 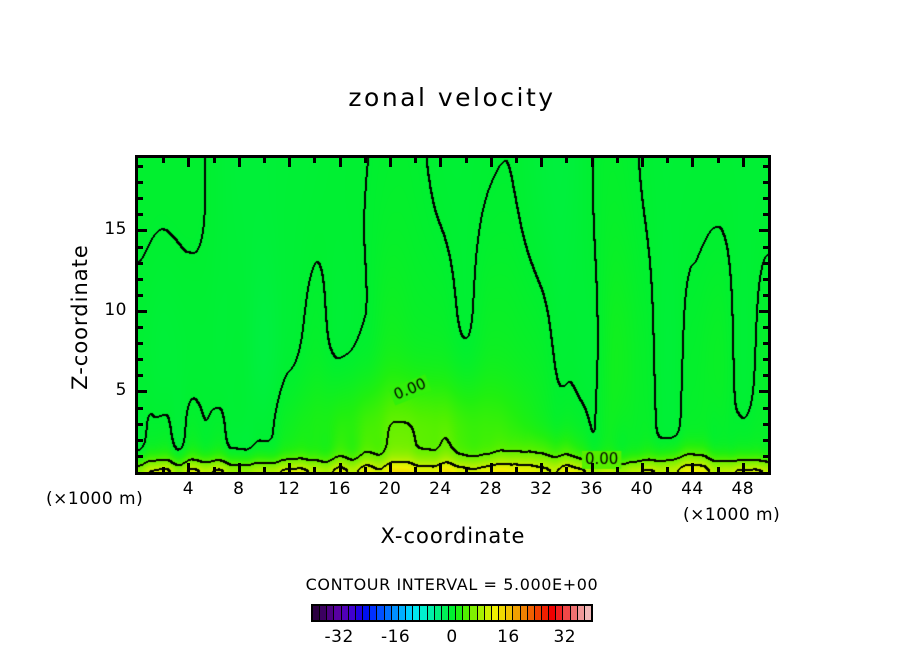 What do you see at coordinates (95, 499) in the screenshot?
I see `y-axis-unit: (×1000 m)` at bounding box center [95, 499].